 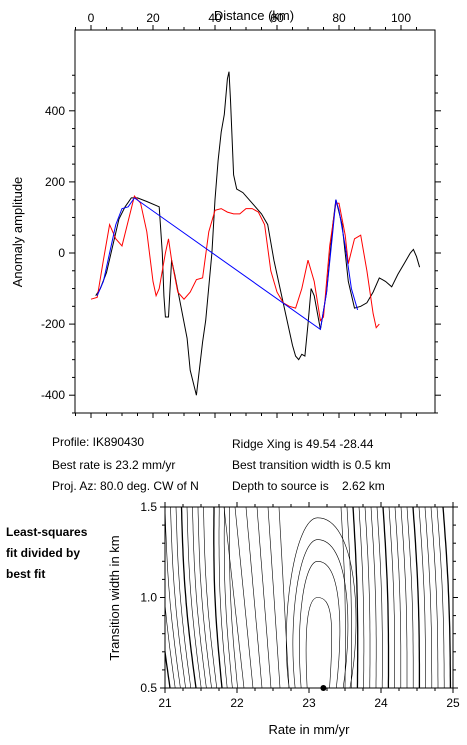 I want to click on side-note-line: Least-squares, so click(x=47, y=532).